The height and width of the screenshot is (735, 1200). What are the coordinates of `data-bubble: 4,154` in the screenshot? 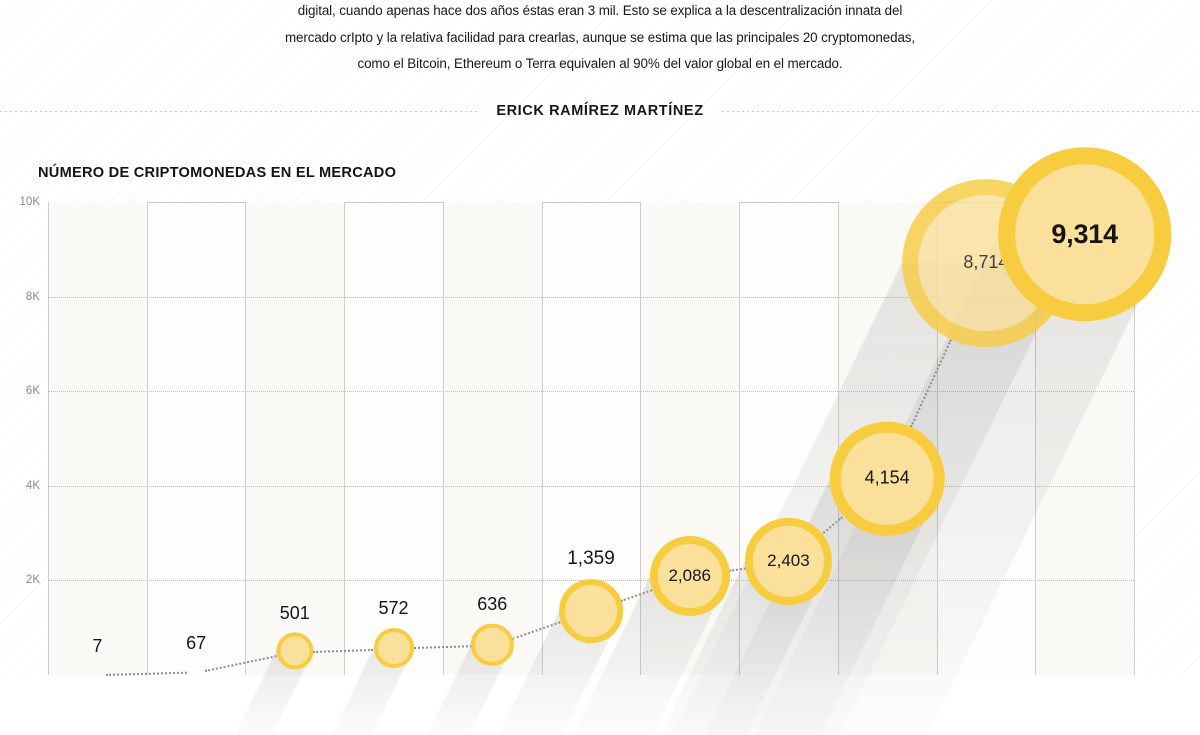 It's located at (887, 478).